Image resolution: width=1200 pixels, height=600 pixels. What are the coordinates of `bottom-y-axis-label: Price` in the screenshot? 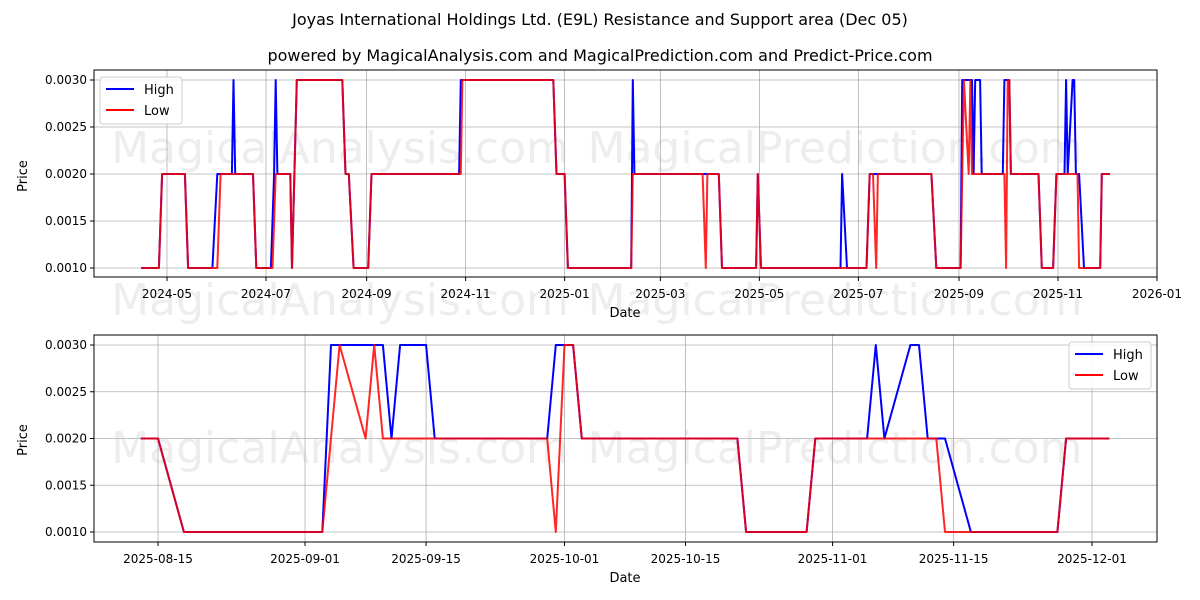 It's located at (23, 440).